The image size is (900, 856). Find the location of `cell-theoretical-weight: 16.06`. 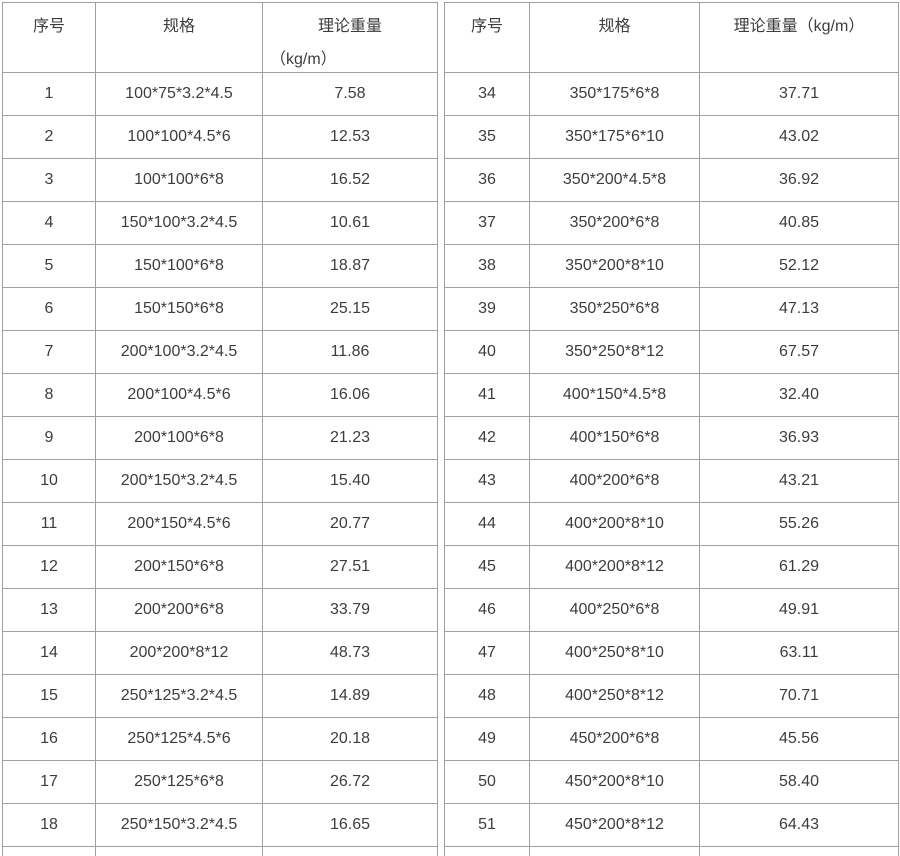

cell-theoretical-weight: 16.06 is located at coordinates (350, 395).